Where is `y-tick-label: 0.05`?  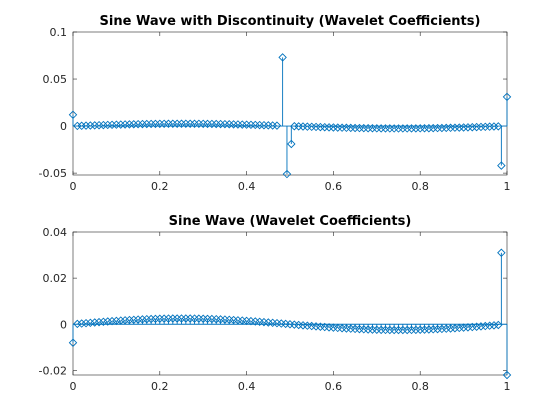 y-tick-label: 0.05 is located at coordinates (55, 79).